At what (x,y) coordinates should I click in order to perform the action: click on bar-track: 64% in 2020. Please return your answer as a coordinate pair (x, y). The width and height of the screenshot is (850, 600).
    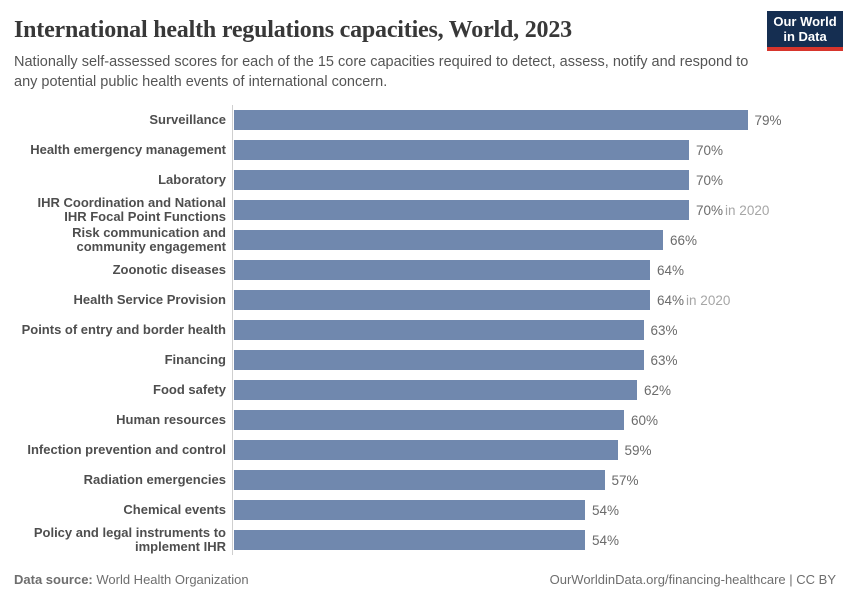
    Looking at the image, I should click on (534, 300).